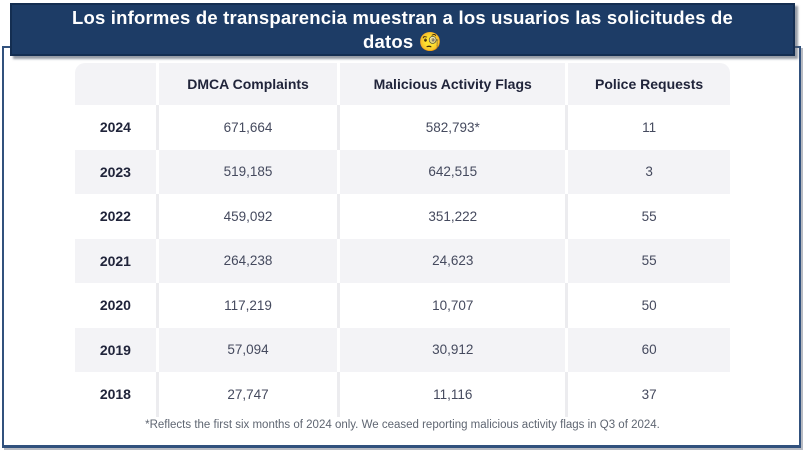  What do you see at coordinates (117, 260) in the screenshot?
I see `year-cell: 2021` at bounding box center [117, 260].